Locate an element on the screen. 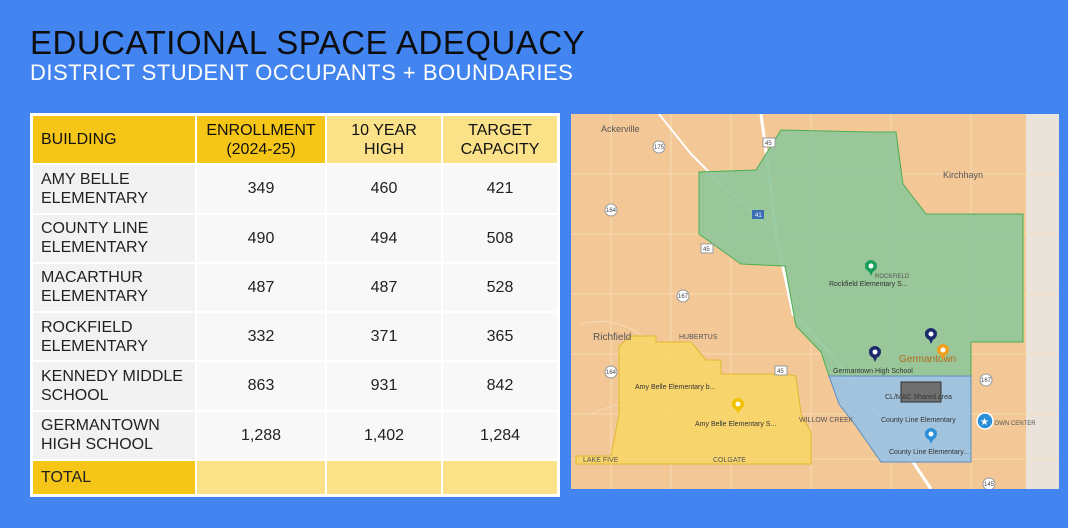  total-ten-year-high-cell is located at coordinates (384, 477).